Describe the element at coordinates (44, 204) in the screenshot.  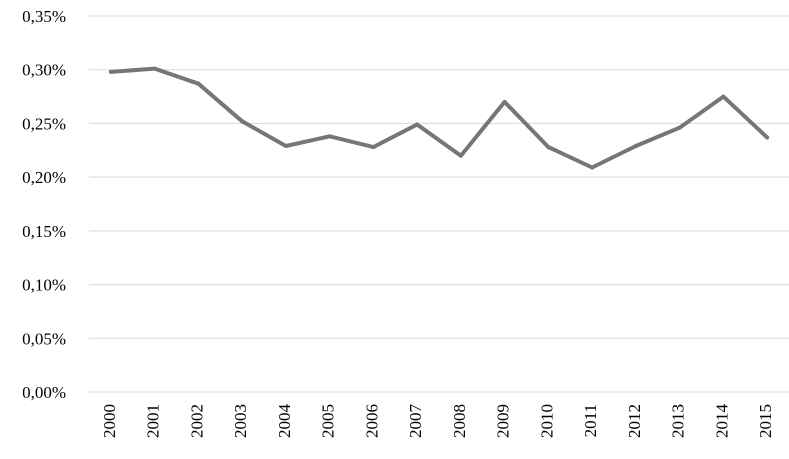
I see `y-axis-tick-labels: 0,00% 0,05% 0,10% 0,15% 0,20% 0,25% 0,30% 0,35%` at that location.